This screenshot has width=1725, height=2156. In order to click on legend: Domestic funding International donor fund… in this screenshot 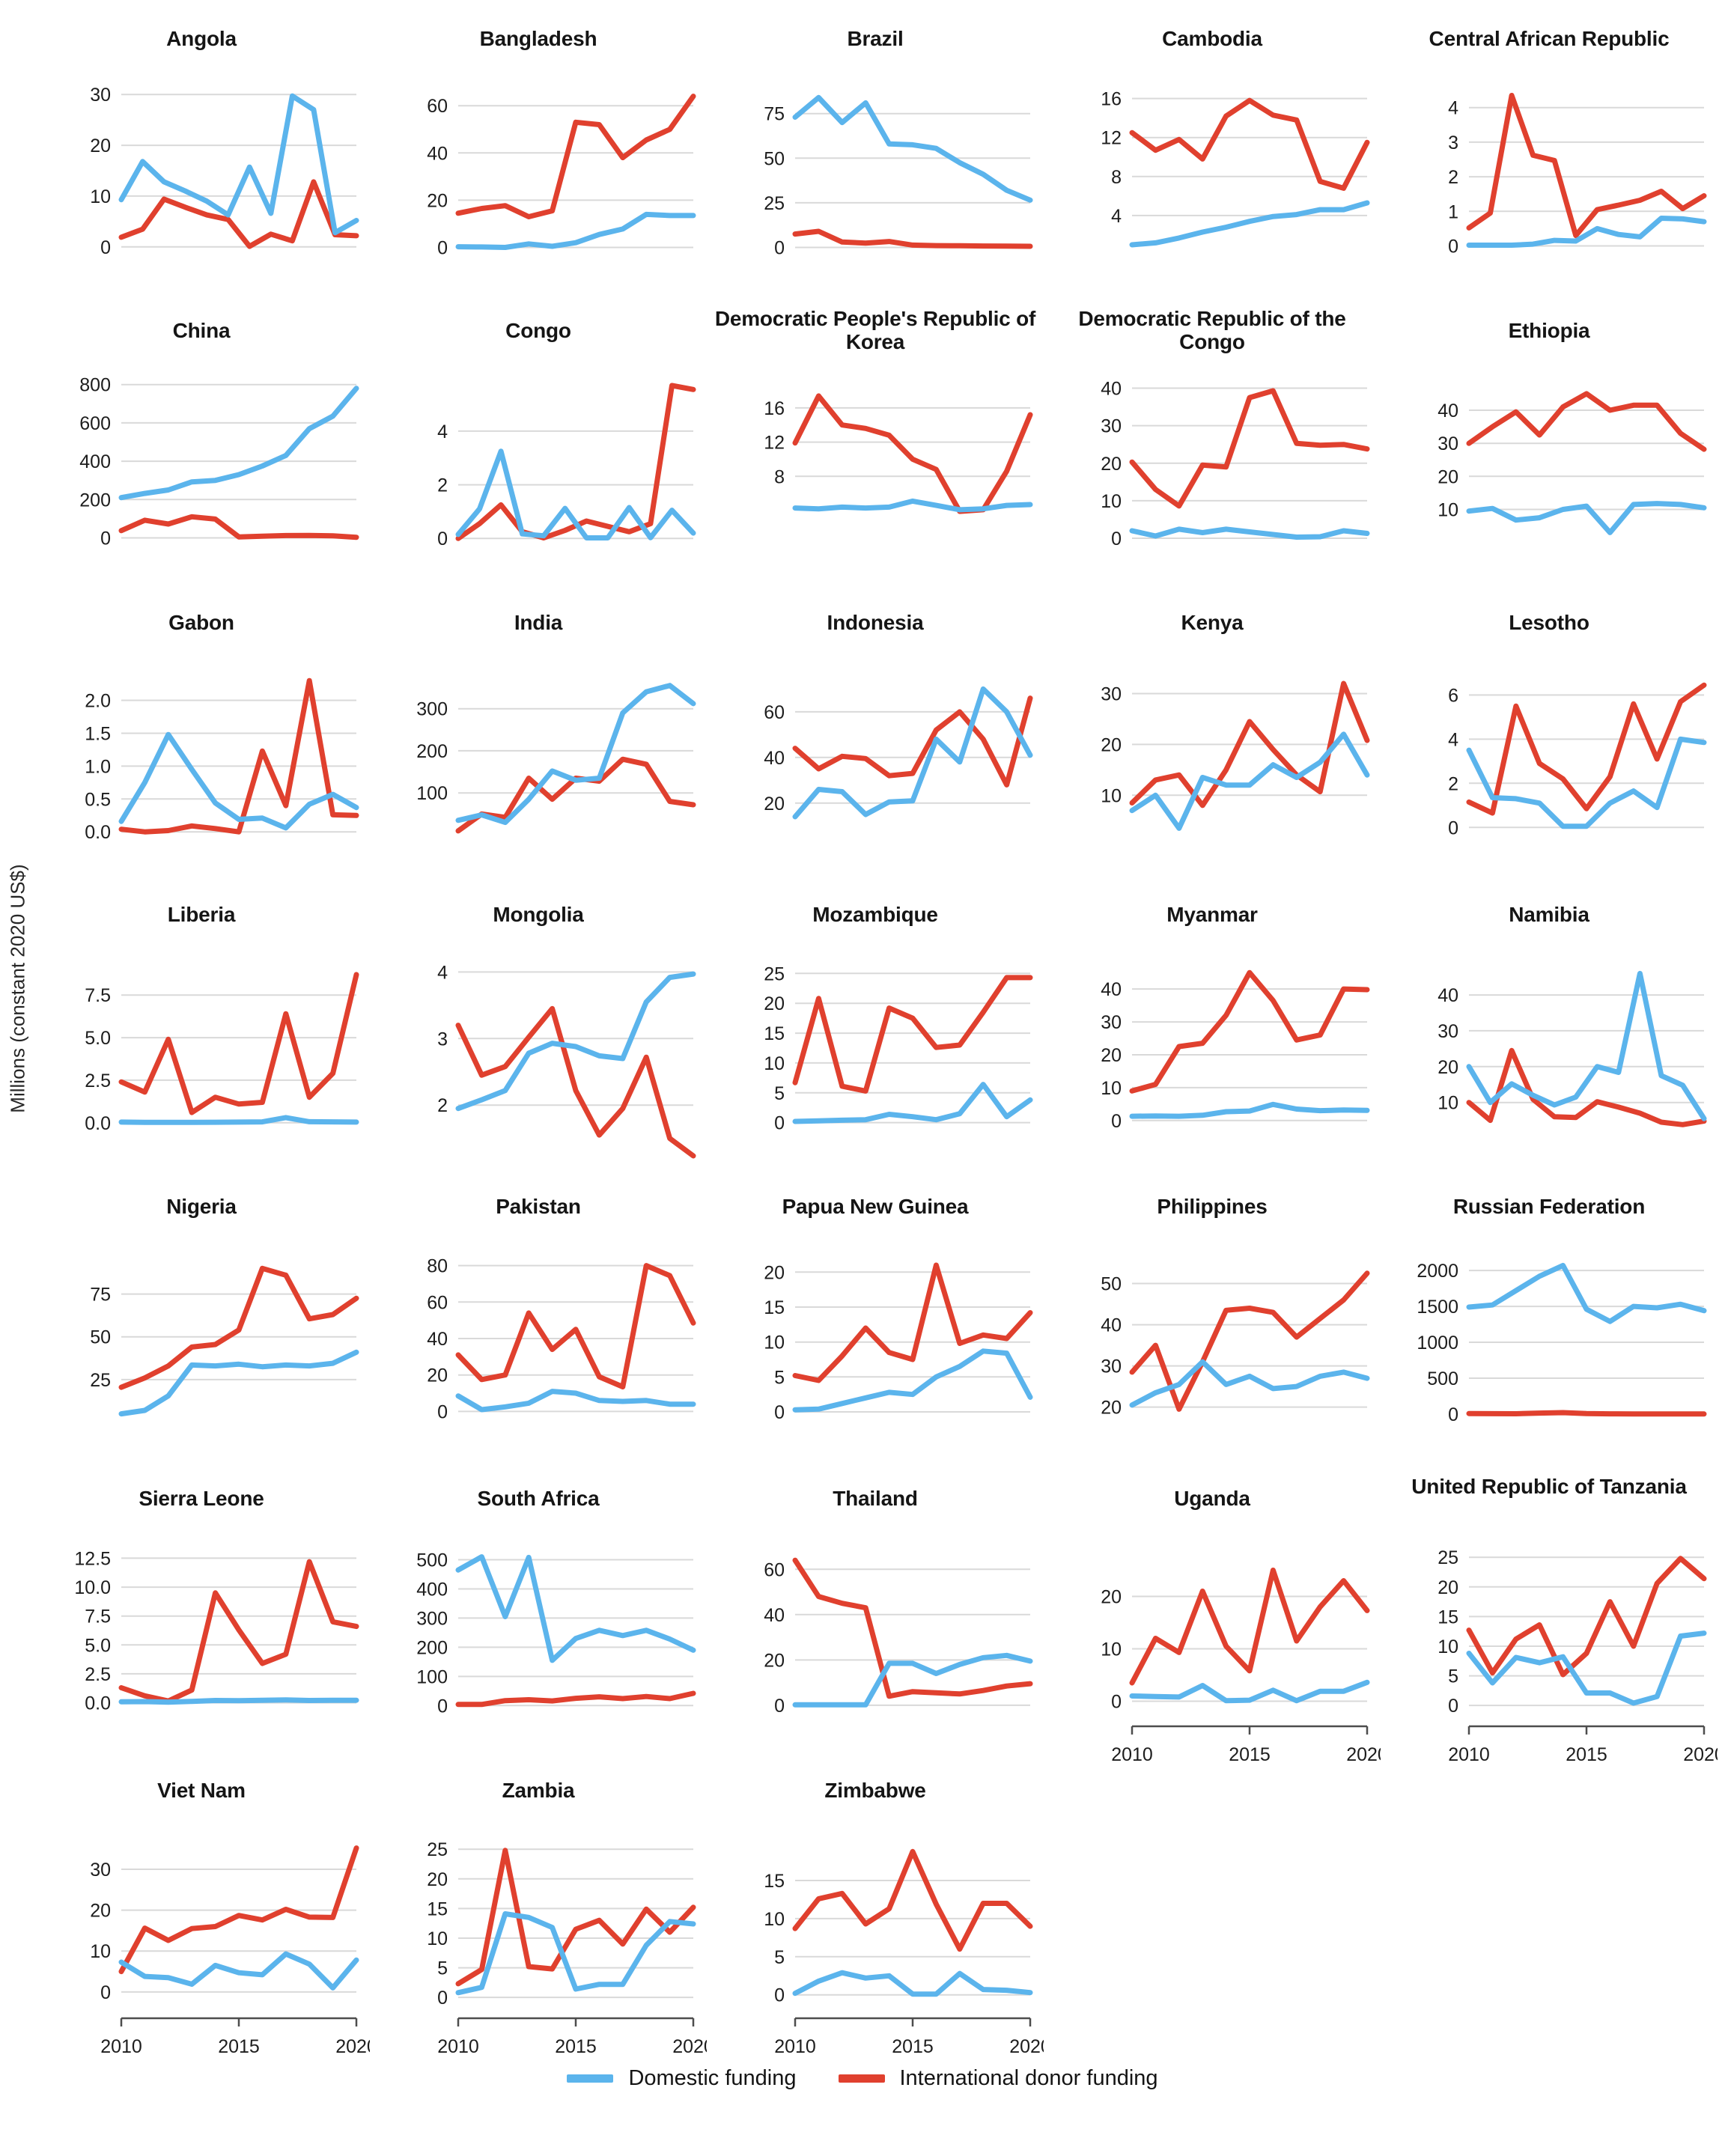, I will do `click(862, 2078)`.